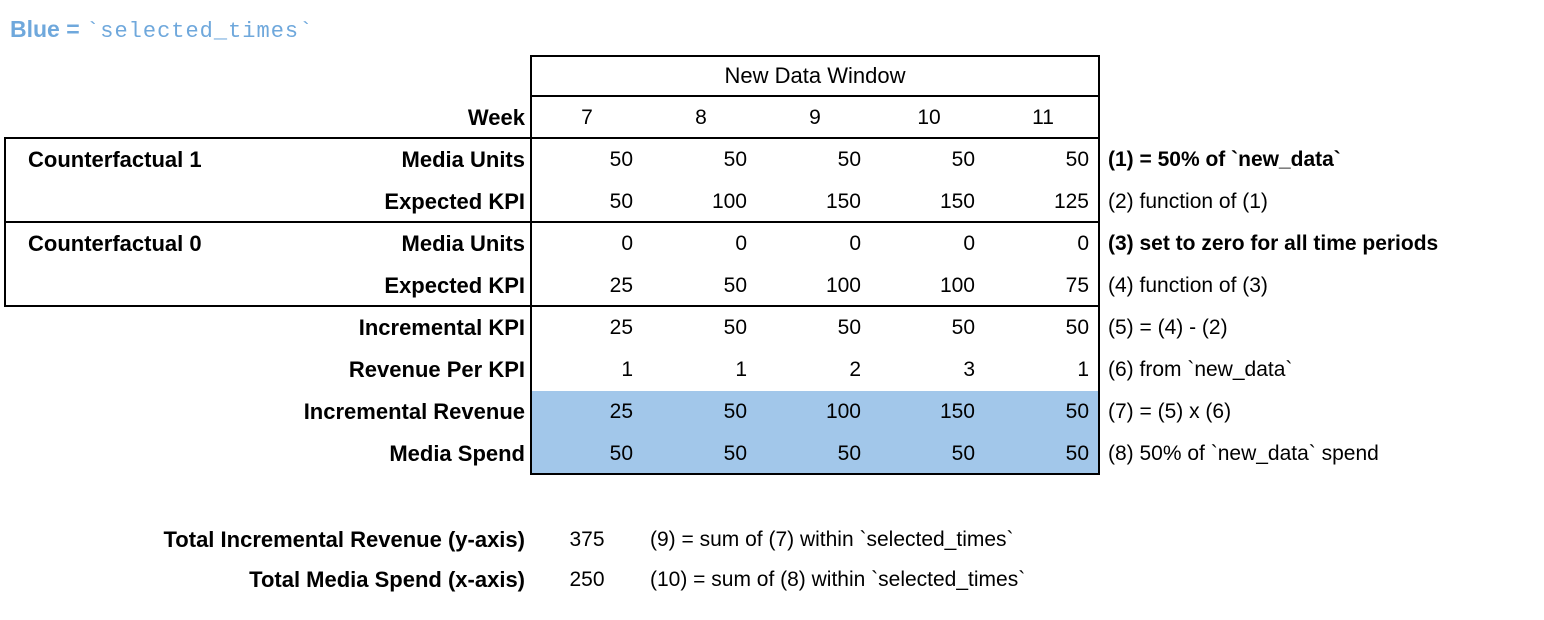 The width and height of the screenshot is (1544, 620). Describe the element at coordinates (48, 29) in the screenshot. I see `legend-color-label: Blue =` at that location.